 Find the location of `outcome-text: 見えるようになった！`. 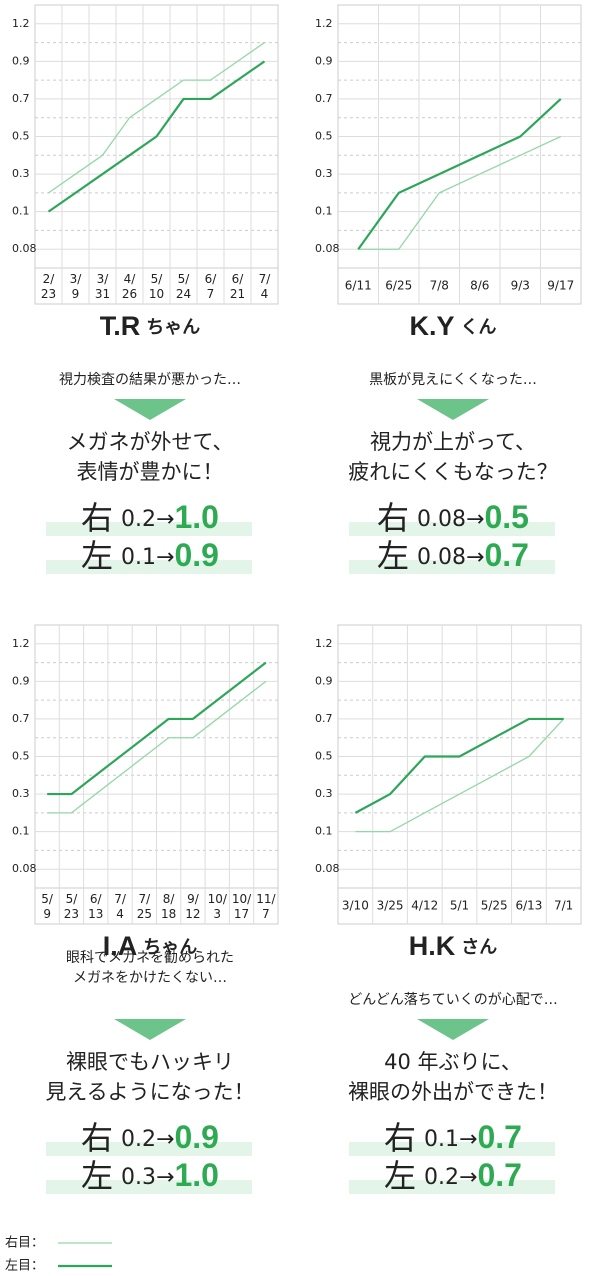

outcome-text: 見えるようになった！ is located at coordinates (149, 1092).